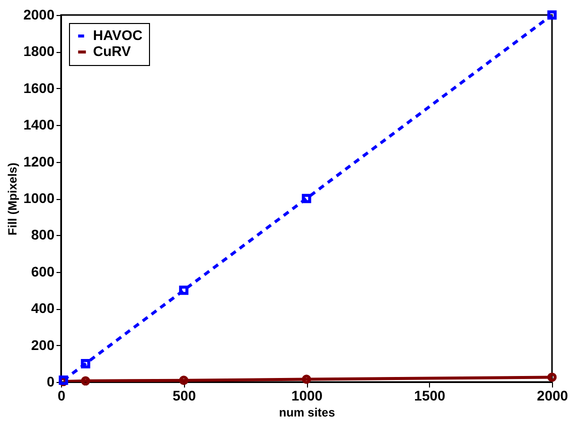 This screenshot has height=423, width=578. What do you see at coordinates (12, 199) in the screenshot?
I see `y-axis-title: Fill (Mpixels)` at bounding box center [12, 199].